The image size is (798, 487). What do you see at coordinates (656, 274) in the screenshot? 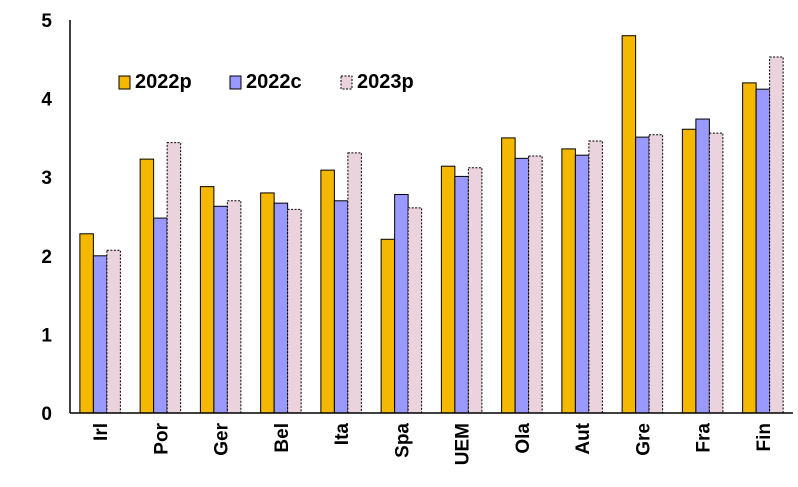
I see `bar-2023p-Gre` at bounding box center [656, 274].